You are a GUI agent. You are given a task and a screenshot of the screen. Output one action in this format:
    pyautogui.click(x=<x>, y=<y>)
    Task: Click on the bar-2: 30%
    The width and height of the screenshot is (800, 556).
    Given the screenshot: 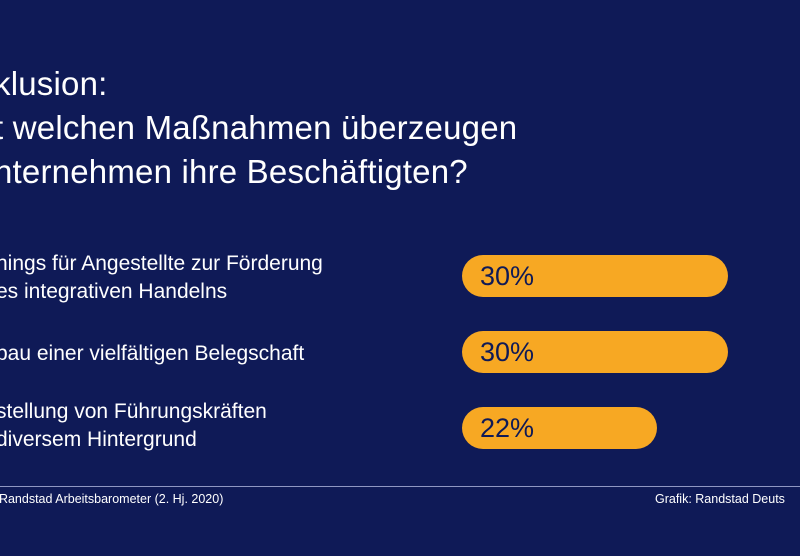 What is the action you would take?
    pyautogui.click(x=595, y=352)
    